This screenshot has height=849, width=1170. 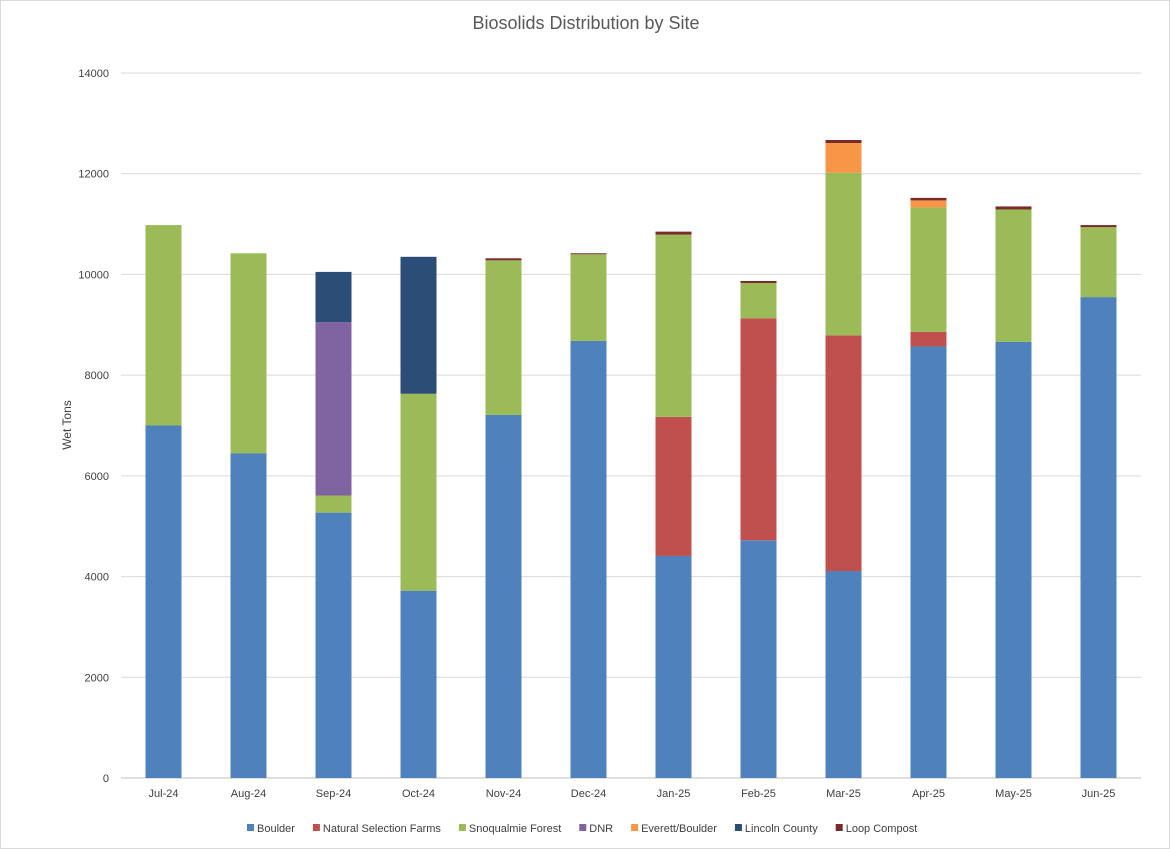 What do you see at coordinates (758, 794) in the screenshot?
I see `x-tick-label: Feb-25` at bounding box center [758, 794].